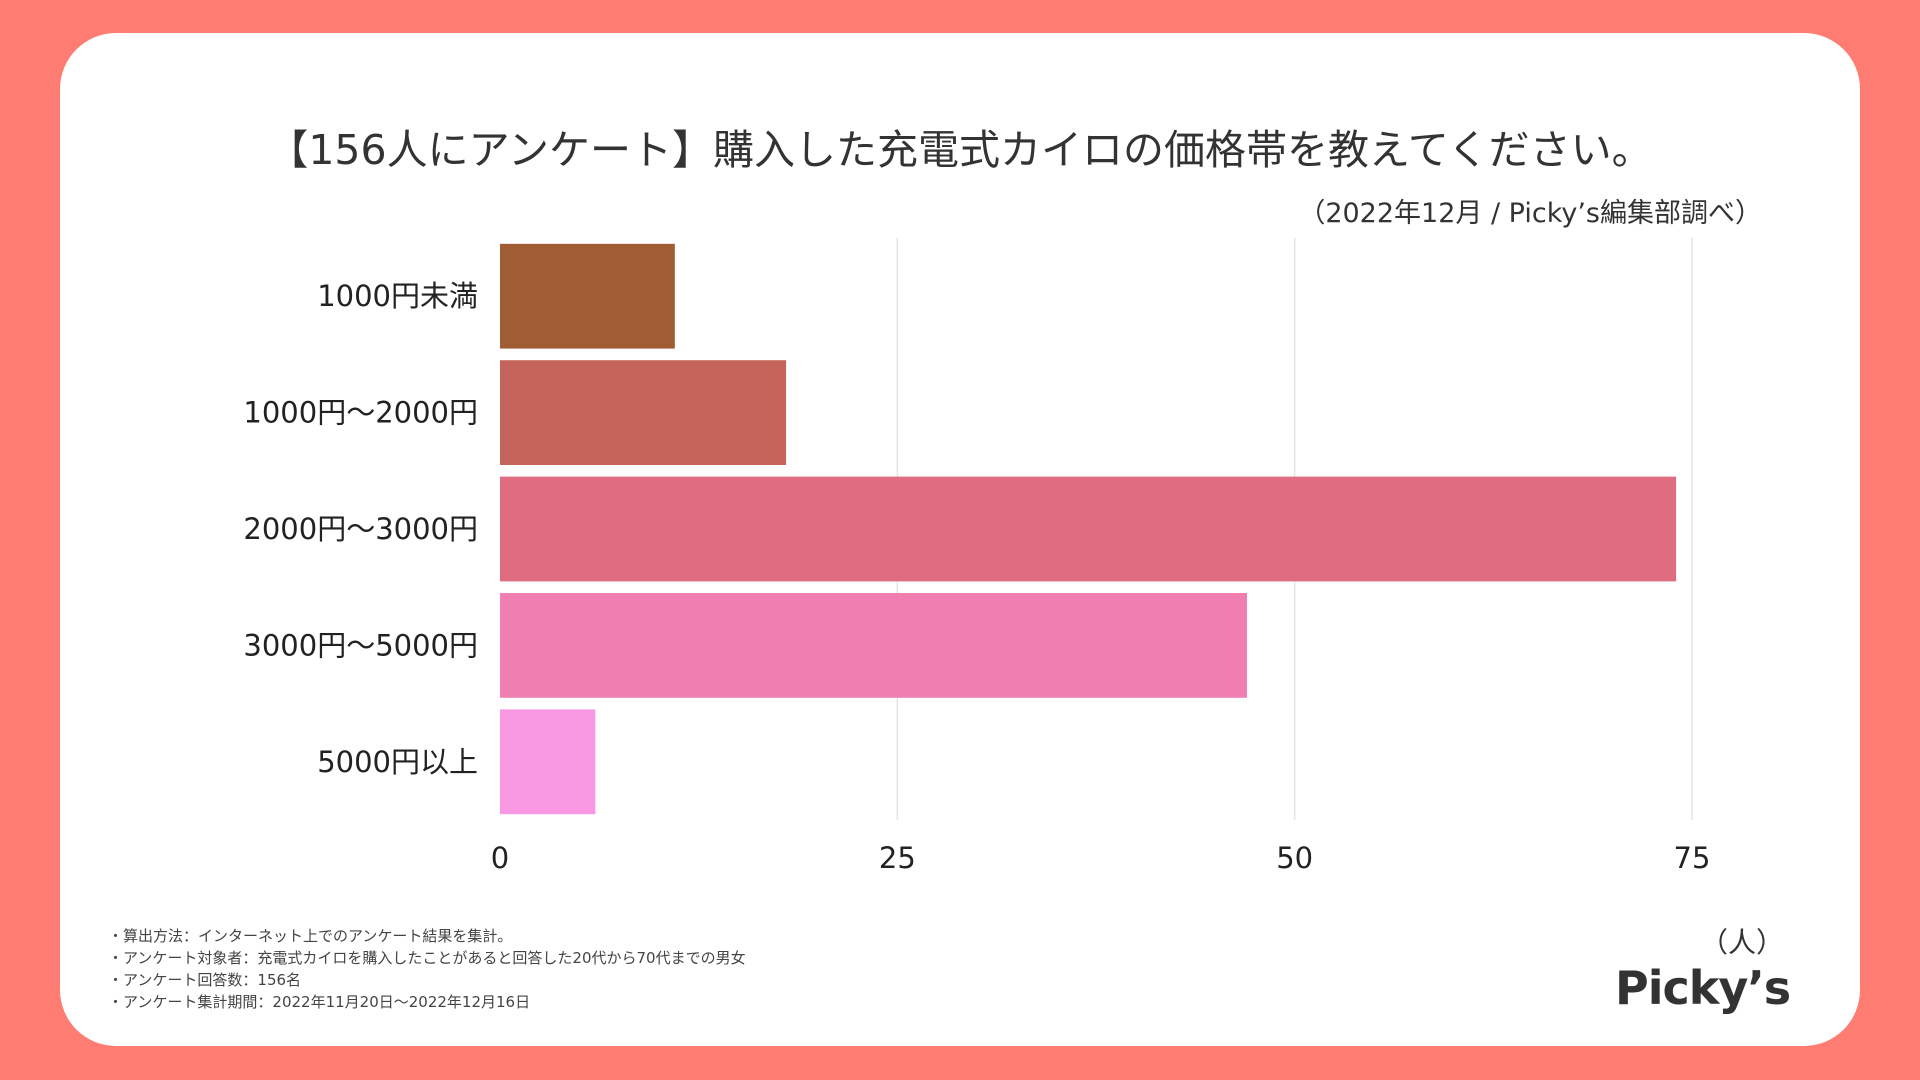 The width and height of the screenshot is (1920, 1080). I want to click on category-label-1: 1000円未満, so click(397, 296).